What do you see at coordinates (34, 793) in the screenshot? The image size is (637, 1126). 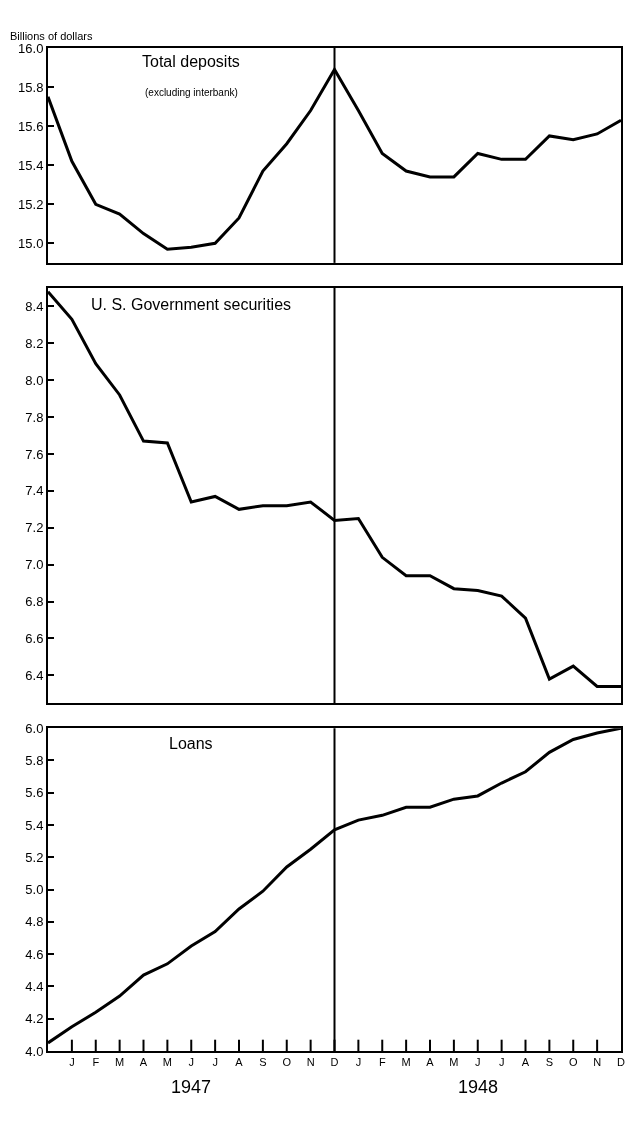 I see `y-tick-label: 5.6` at bounding box center [34, 793].